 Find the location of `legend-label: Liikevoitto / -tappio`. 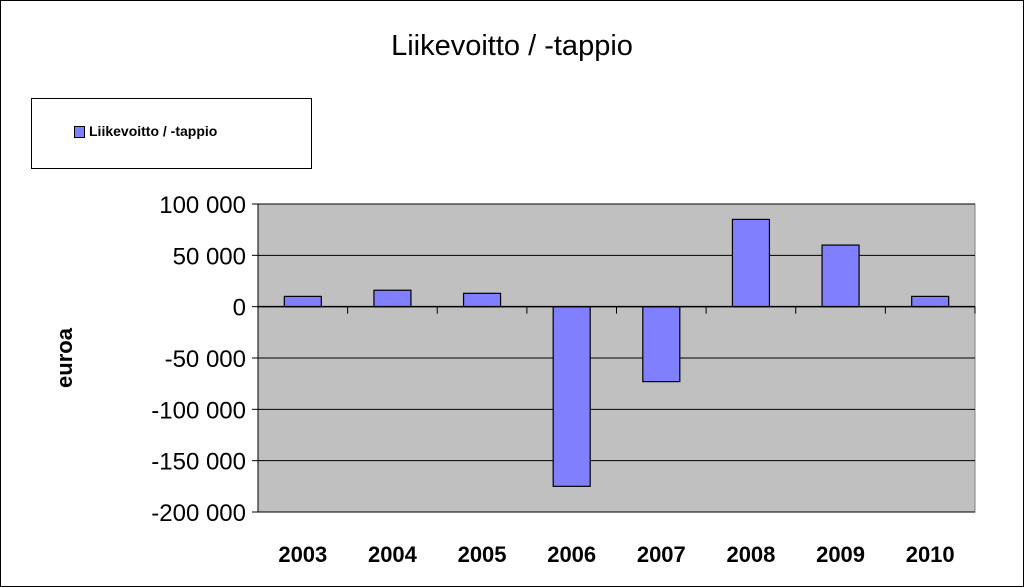

legend-label: Liikevoitto / -tappio is located at coordinates (153, 131).